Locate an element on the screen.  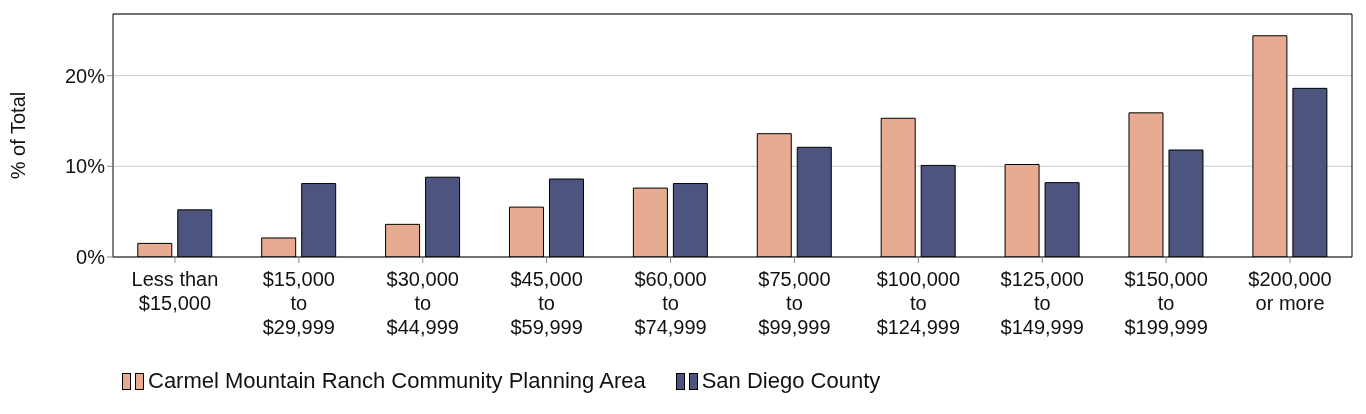
x-tick-label: $15,000 to $29,999 is located at coordinates (298, 303).